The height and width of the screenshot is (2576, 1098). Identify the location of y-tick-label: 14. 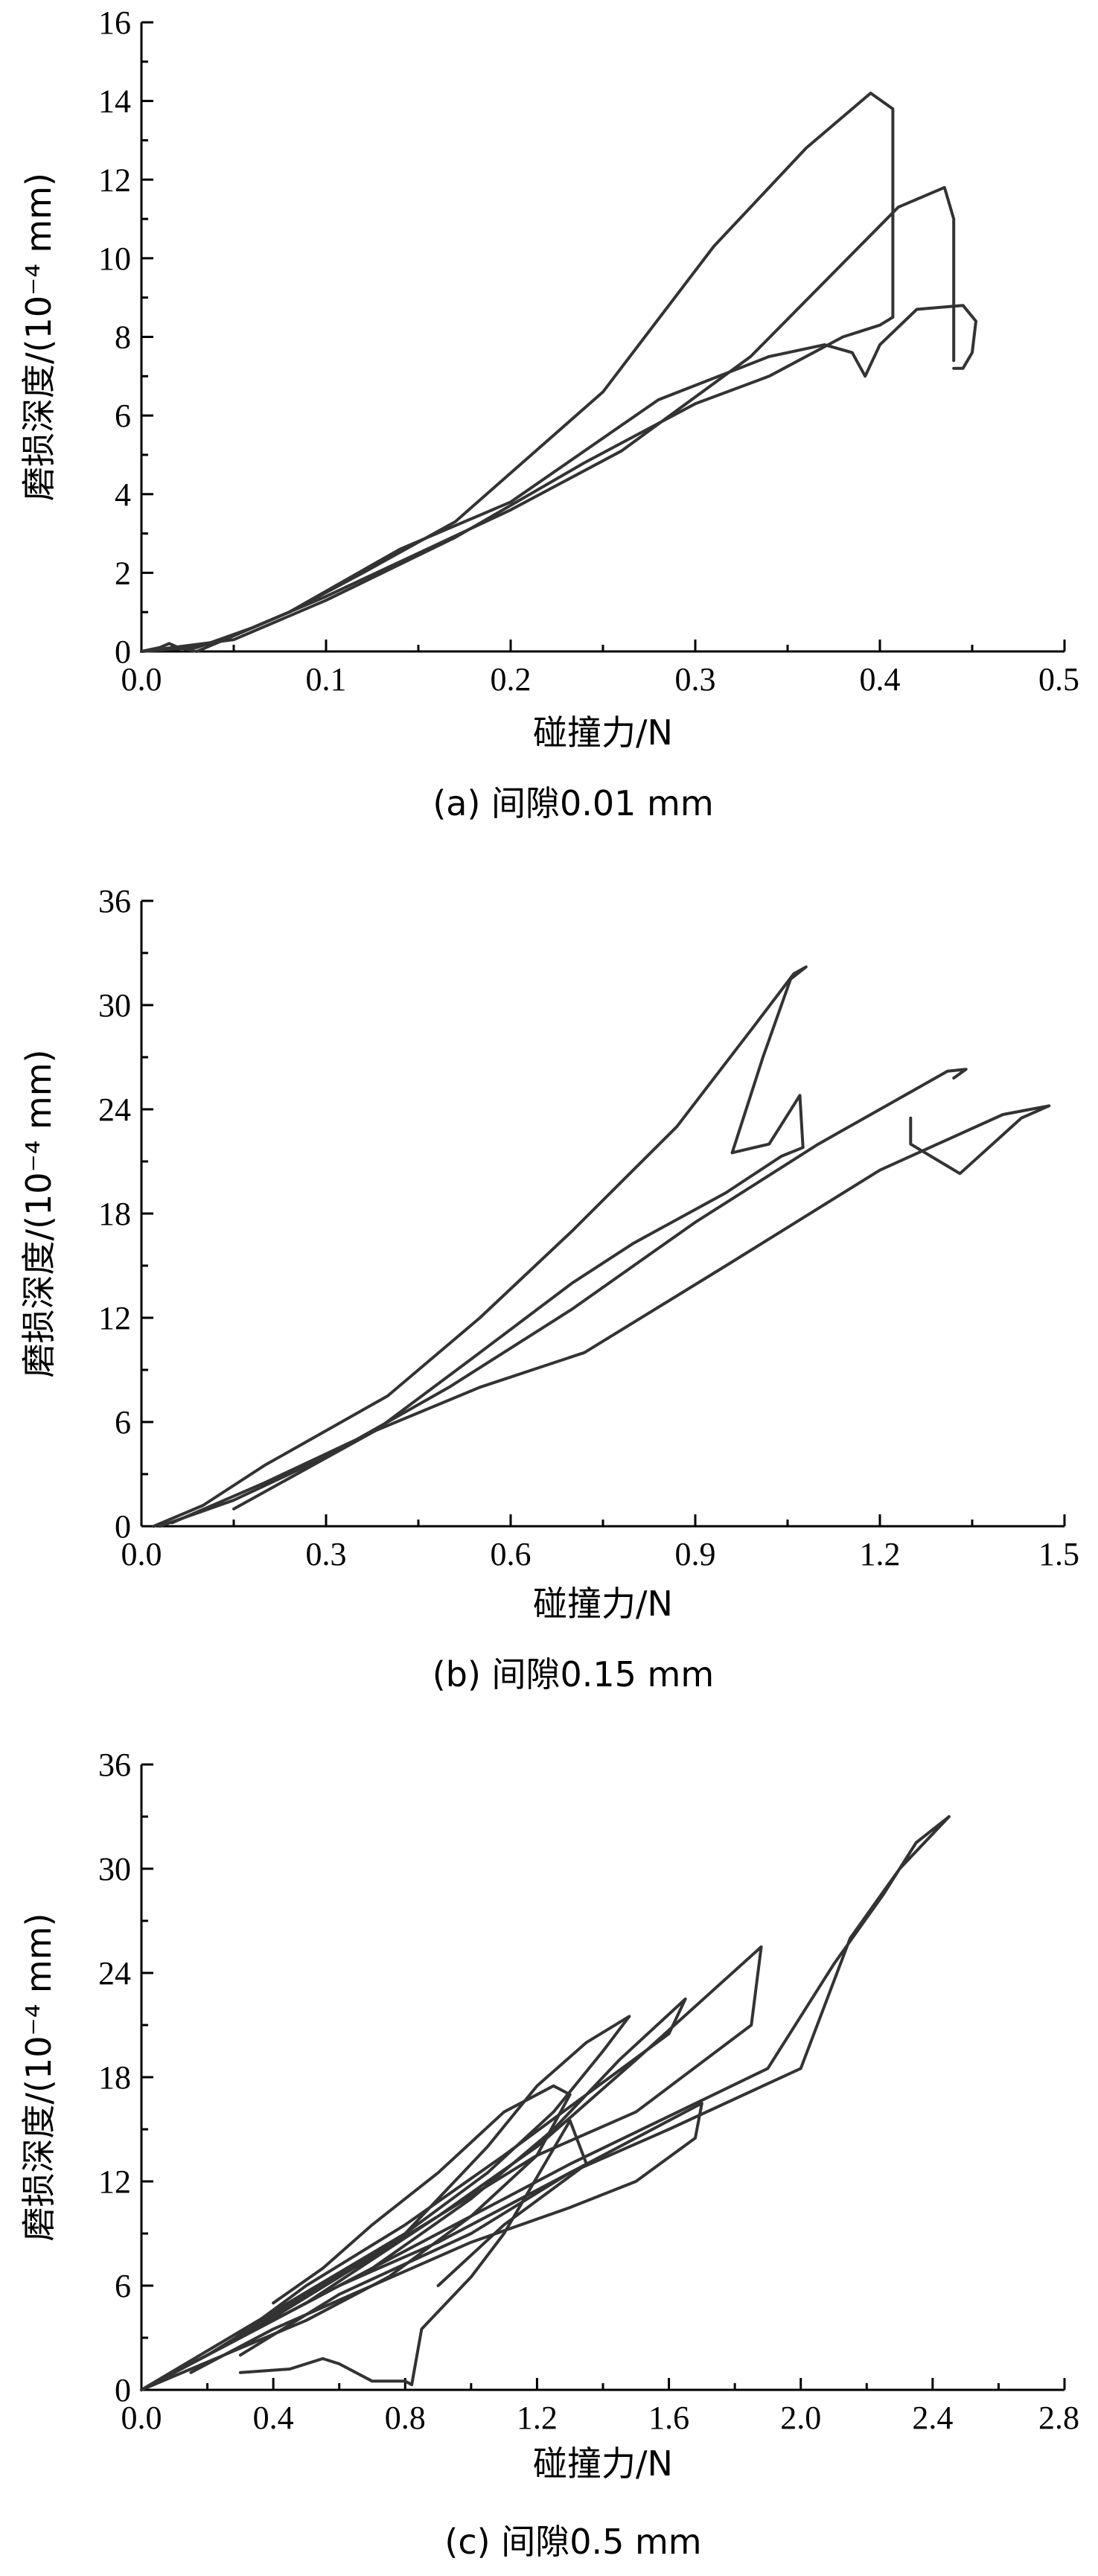
(115, 101).